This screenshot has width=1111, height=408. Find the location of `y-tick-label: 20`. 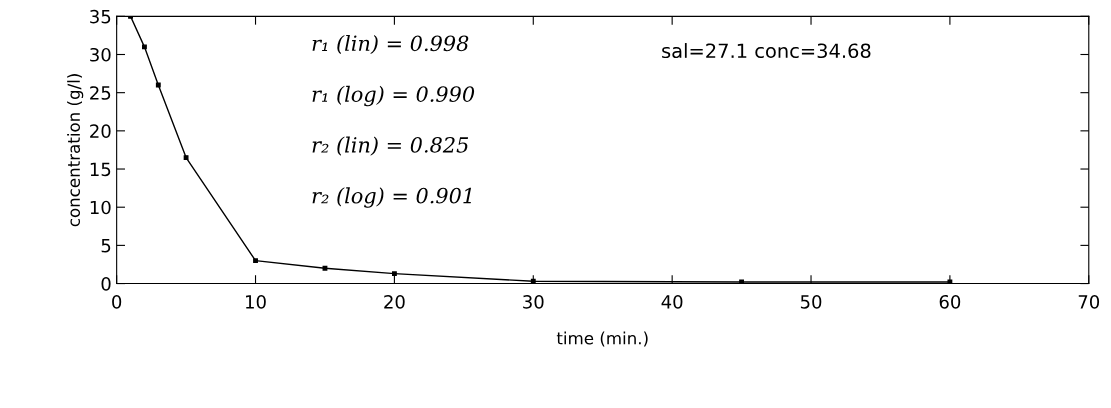

y-tick-label: 20 is located at coordinates (100, 131).